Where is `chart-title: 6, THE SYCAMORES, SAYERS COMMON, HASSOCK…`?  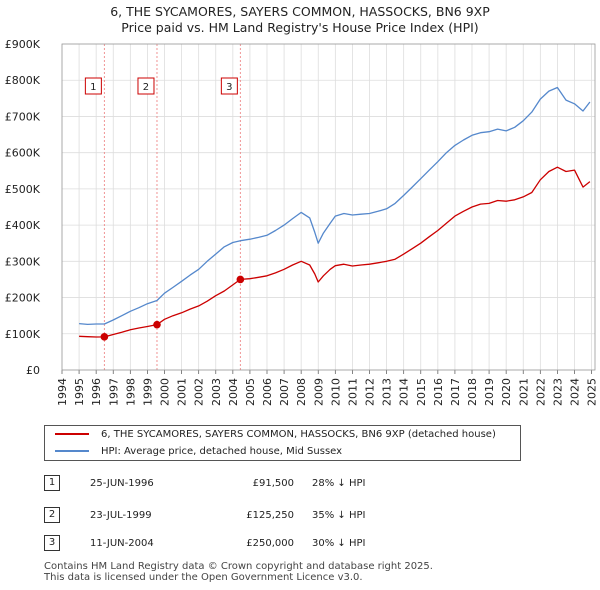
chart-title: 6, THE SYCAMORES, SAYERS COMMON, HASSOCK… is located at coordinates (300, 11).